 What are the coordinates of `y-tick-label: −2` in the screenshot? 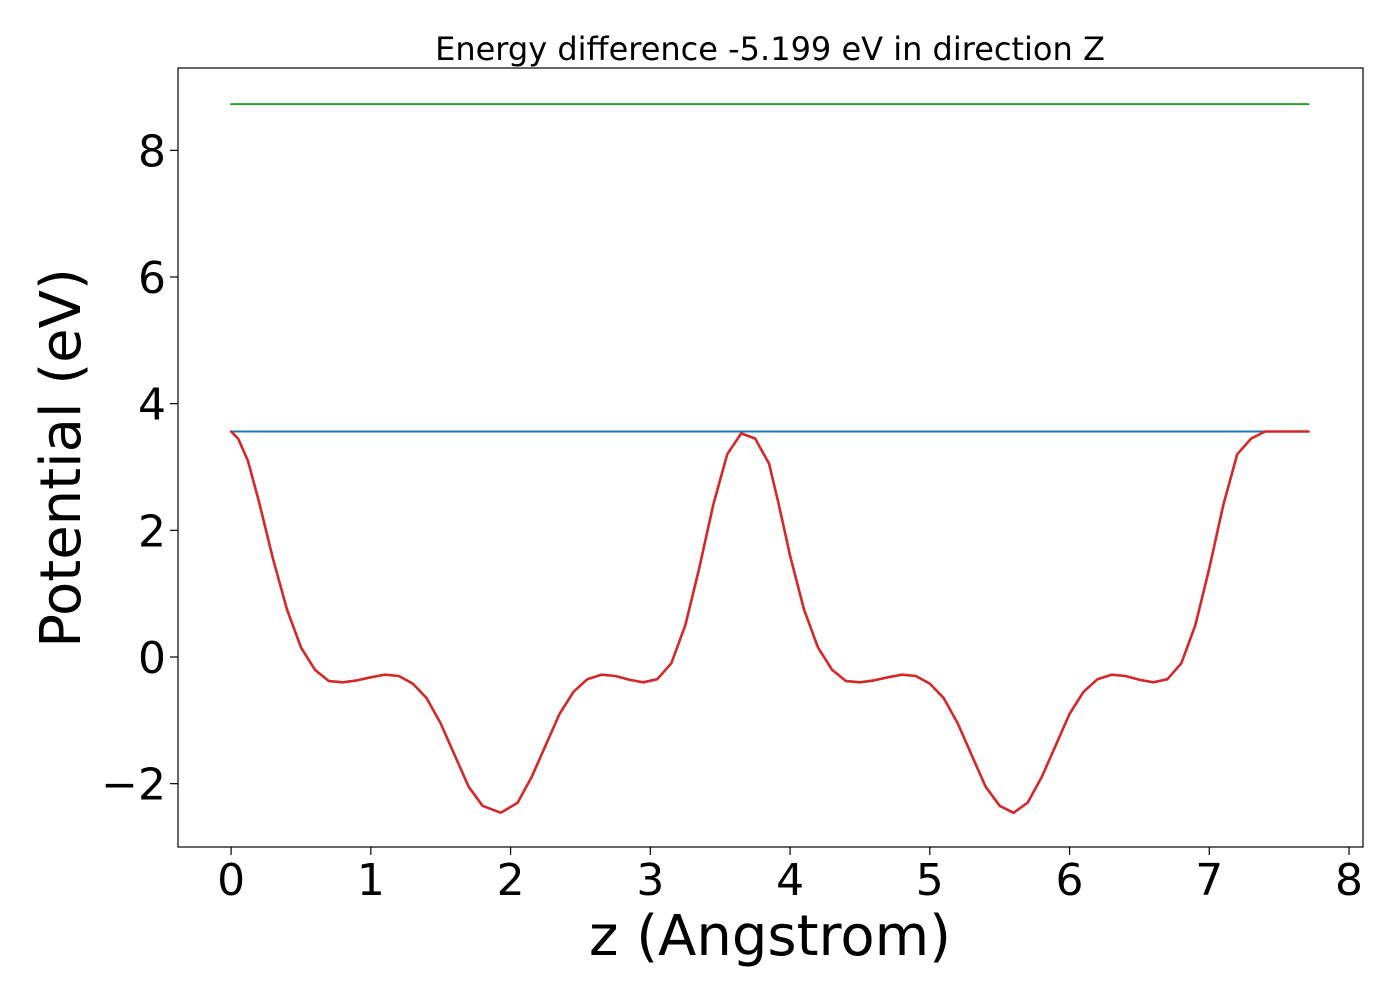 It's located at (133, 785).